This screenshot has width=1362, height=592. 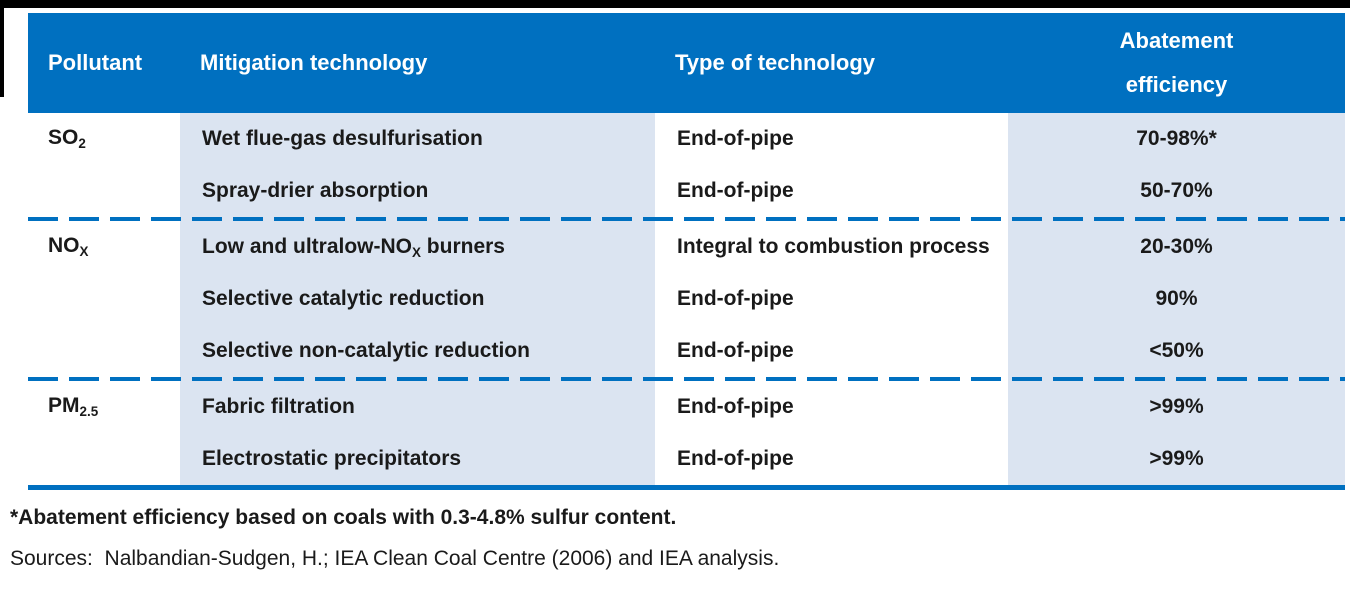 I want to click on tech-cell: Spray-drier absorption, so click(x=417, y=191).